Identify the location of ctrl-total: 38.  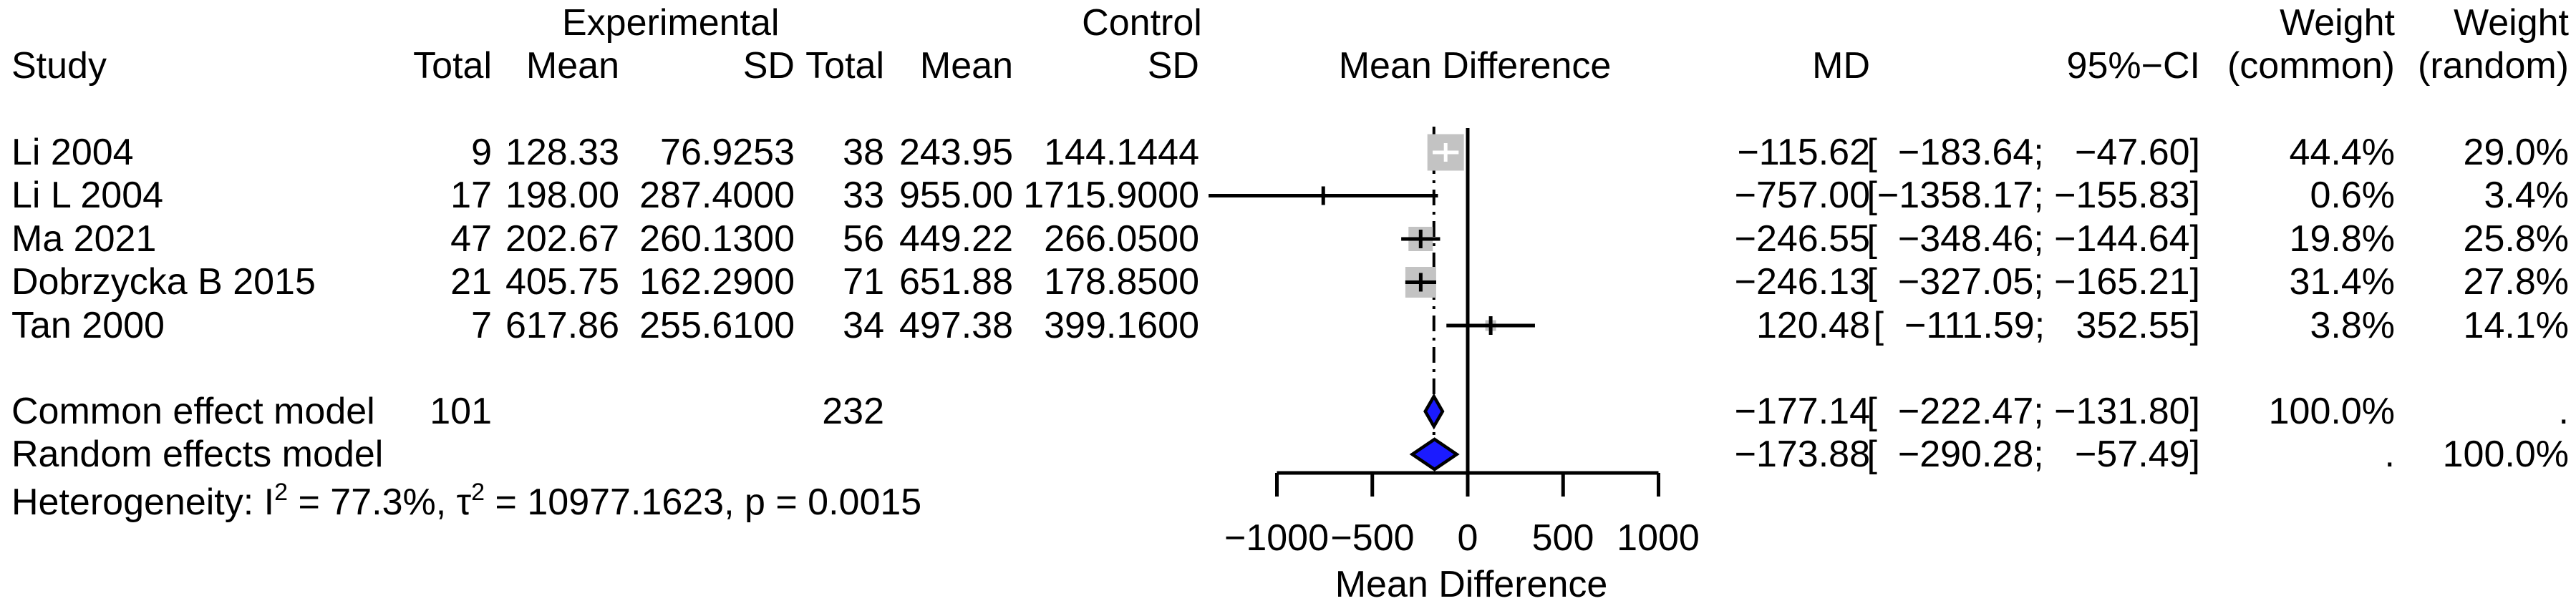
(863, 152).